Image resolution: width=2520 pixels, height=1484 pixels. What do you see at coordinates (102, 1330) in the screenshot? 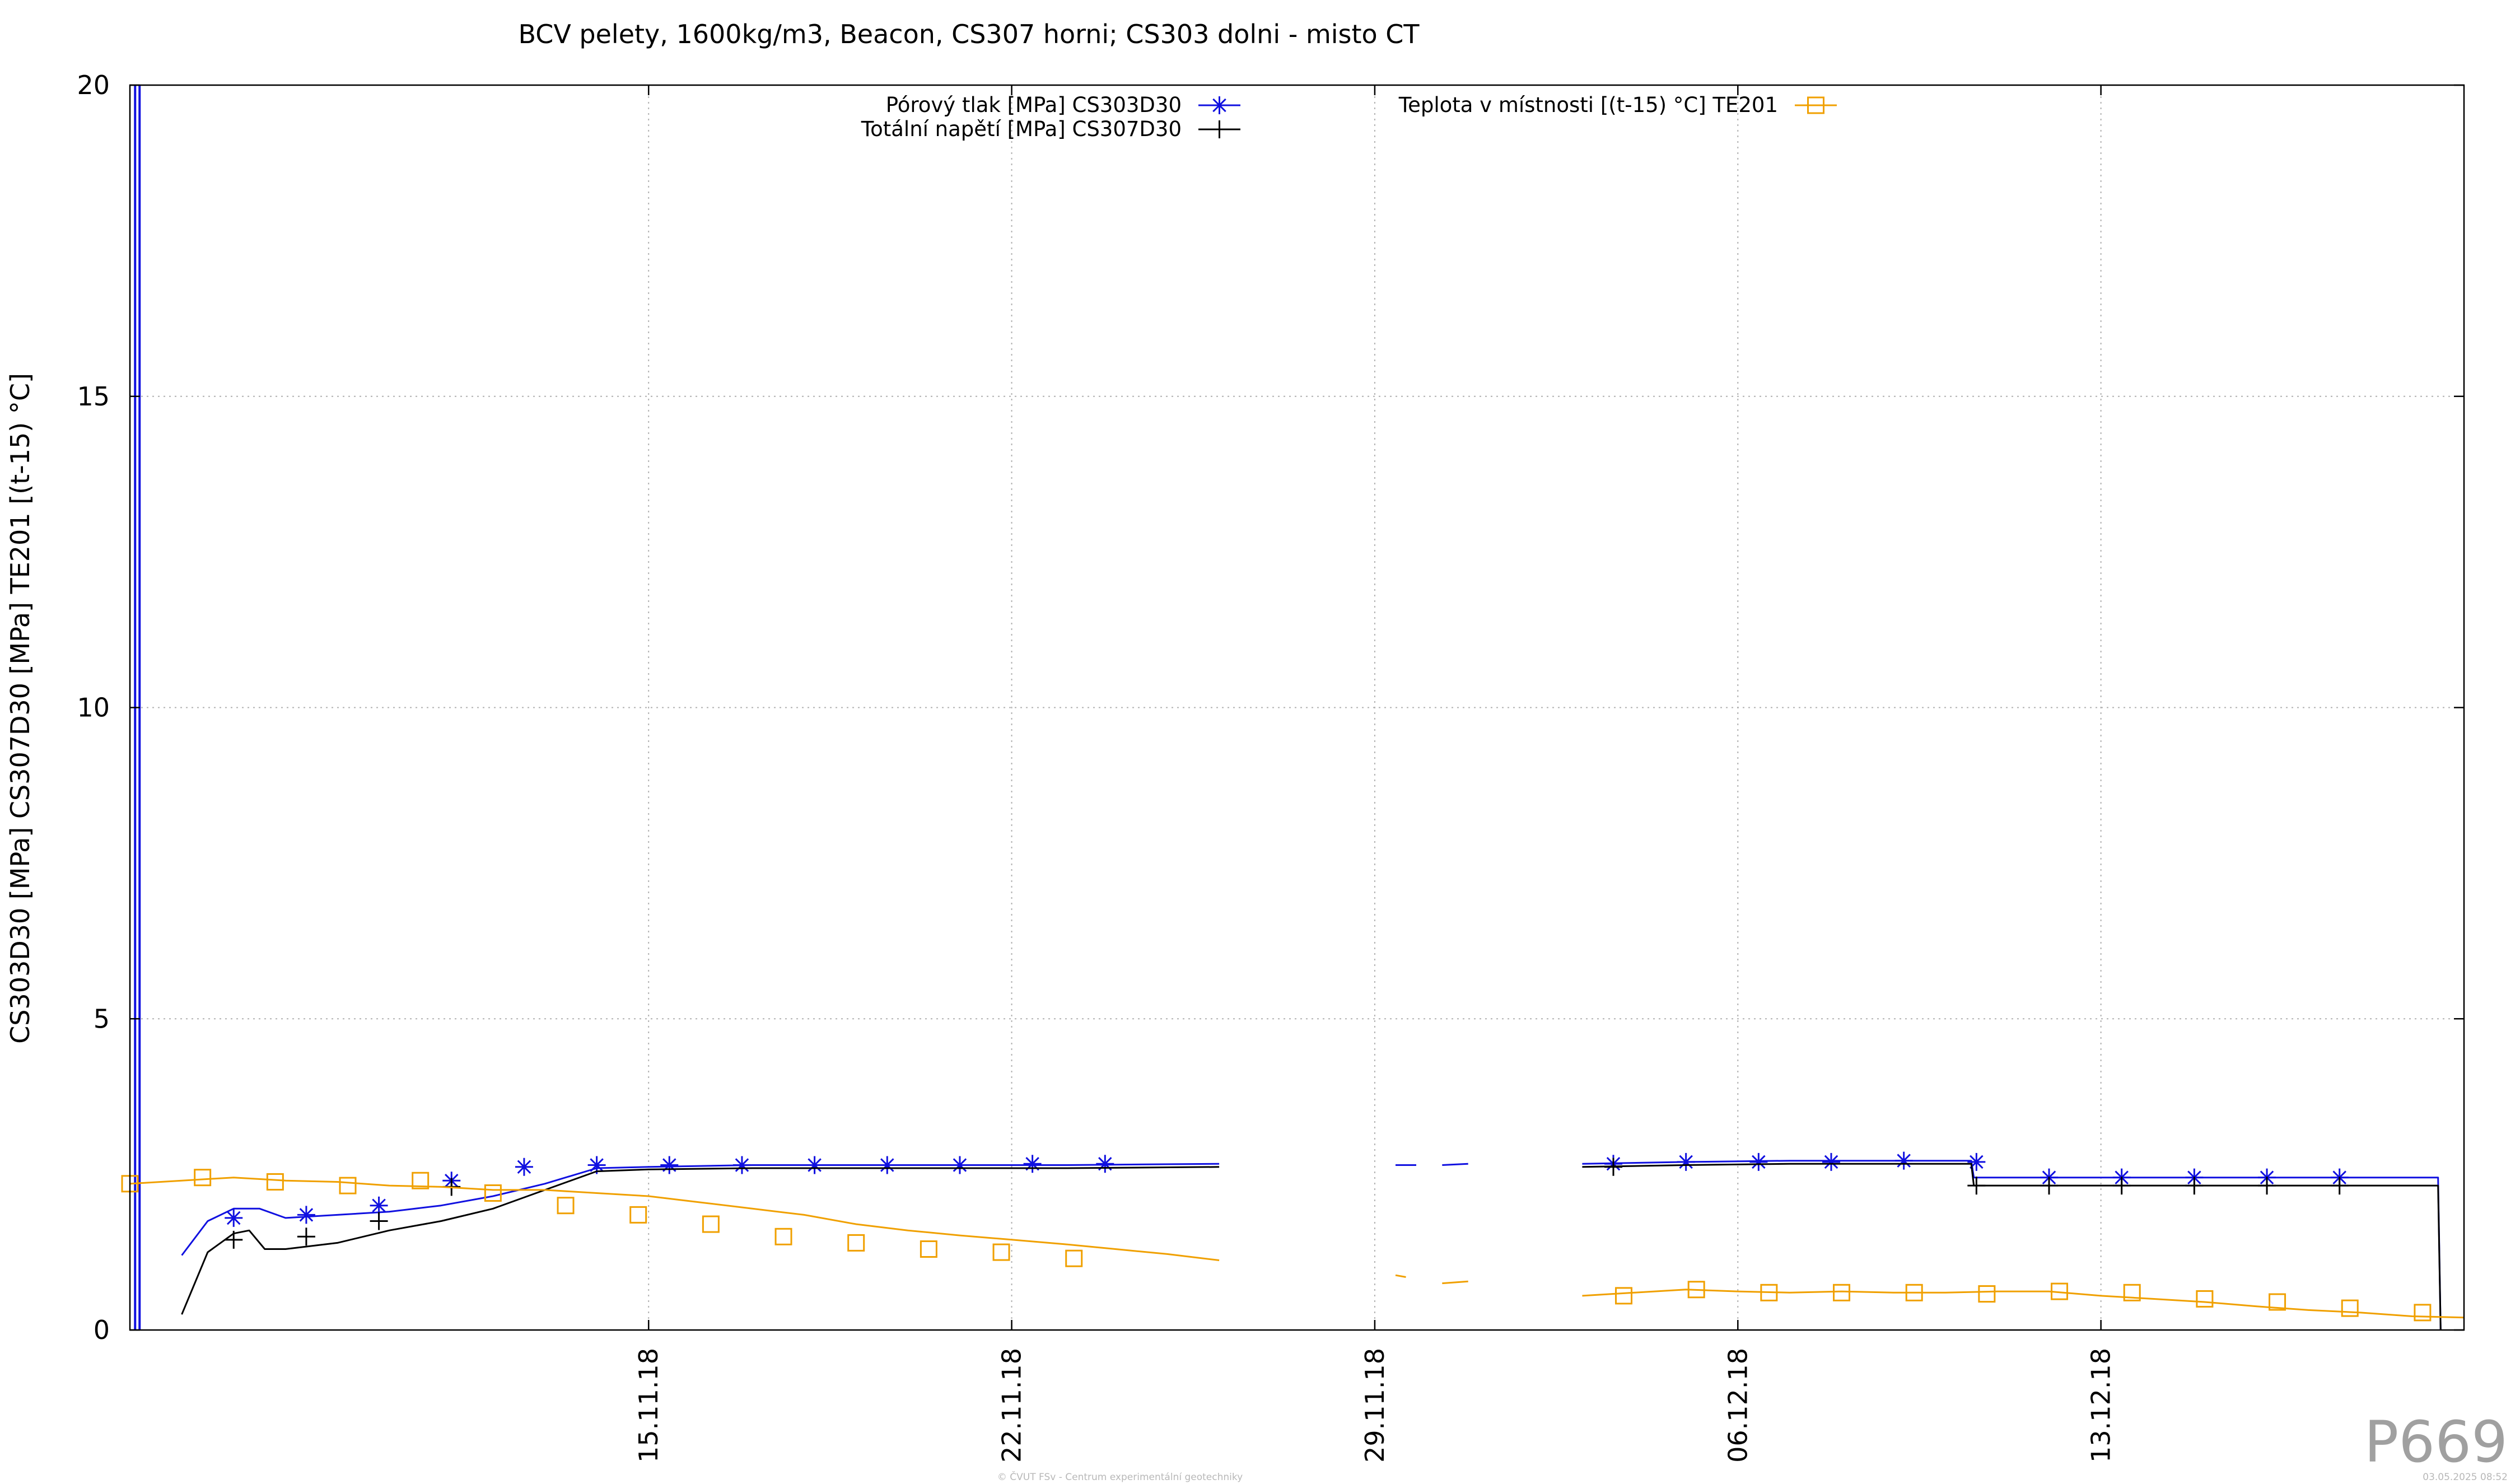
I see `y-tick-label: 0` at bounding box center [102, 1330].